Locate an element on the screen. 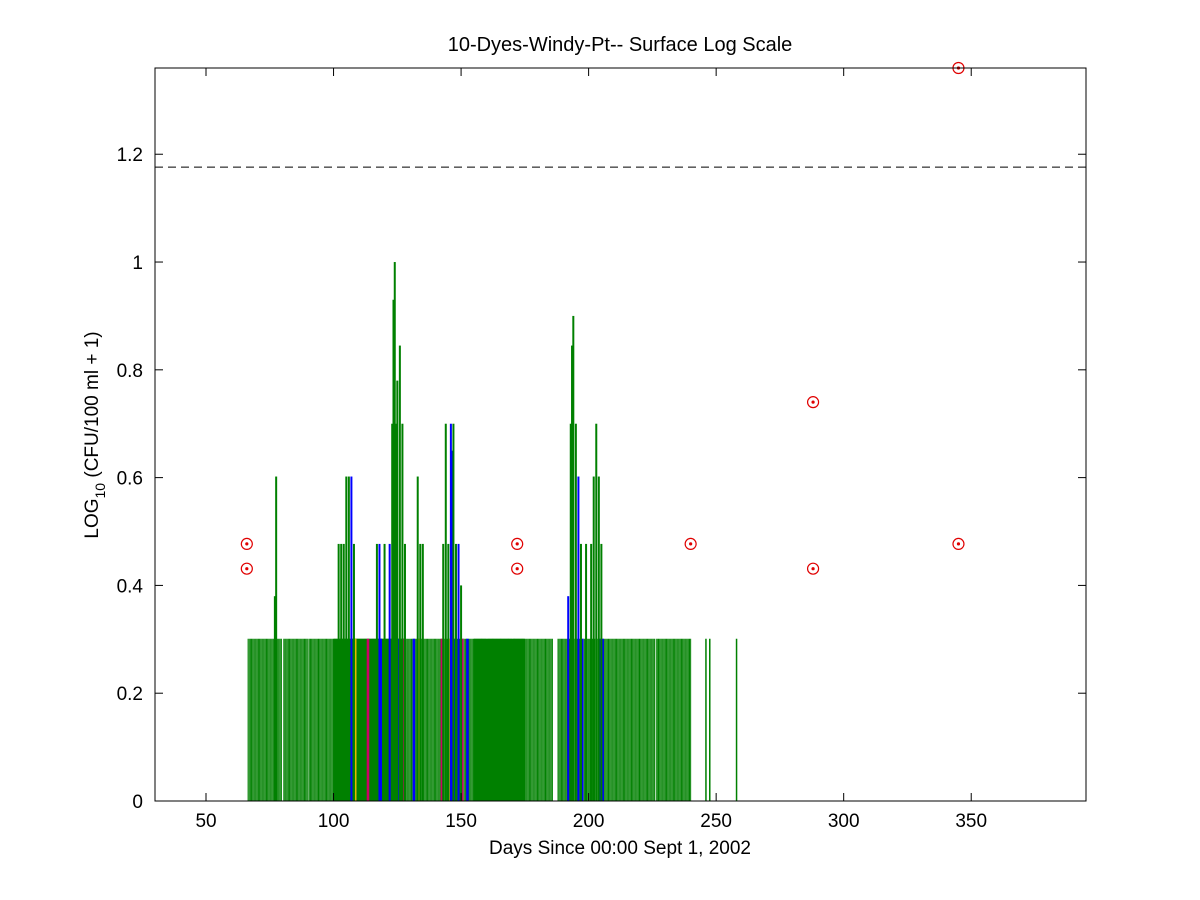 This screenshot has width=1200, height=900. y-tick-label: 1 is located at coordinates (137, 263).